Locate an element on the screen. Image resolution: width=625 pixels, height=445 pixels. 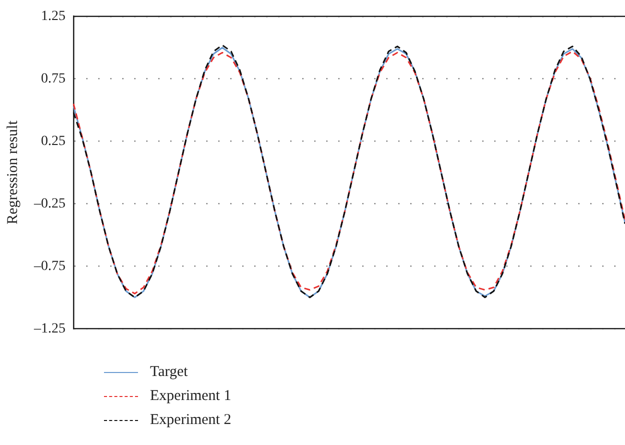
legend-label: Experiment 2 is located at coordinates (191, 420).